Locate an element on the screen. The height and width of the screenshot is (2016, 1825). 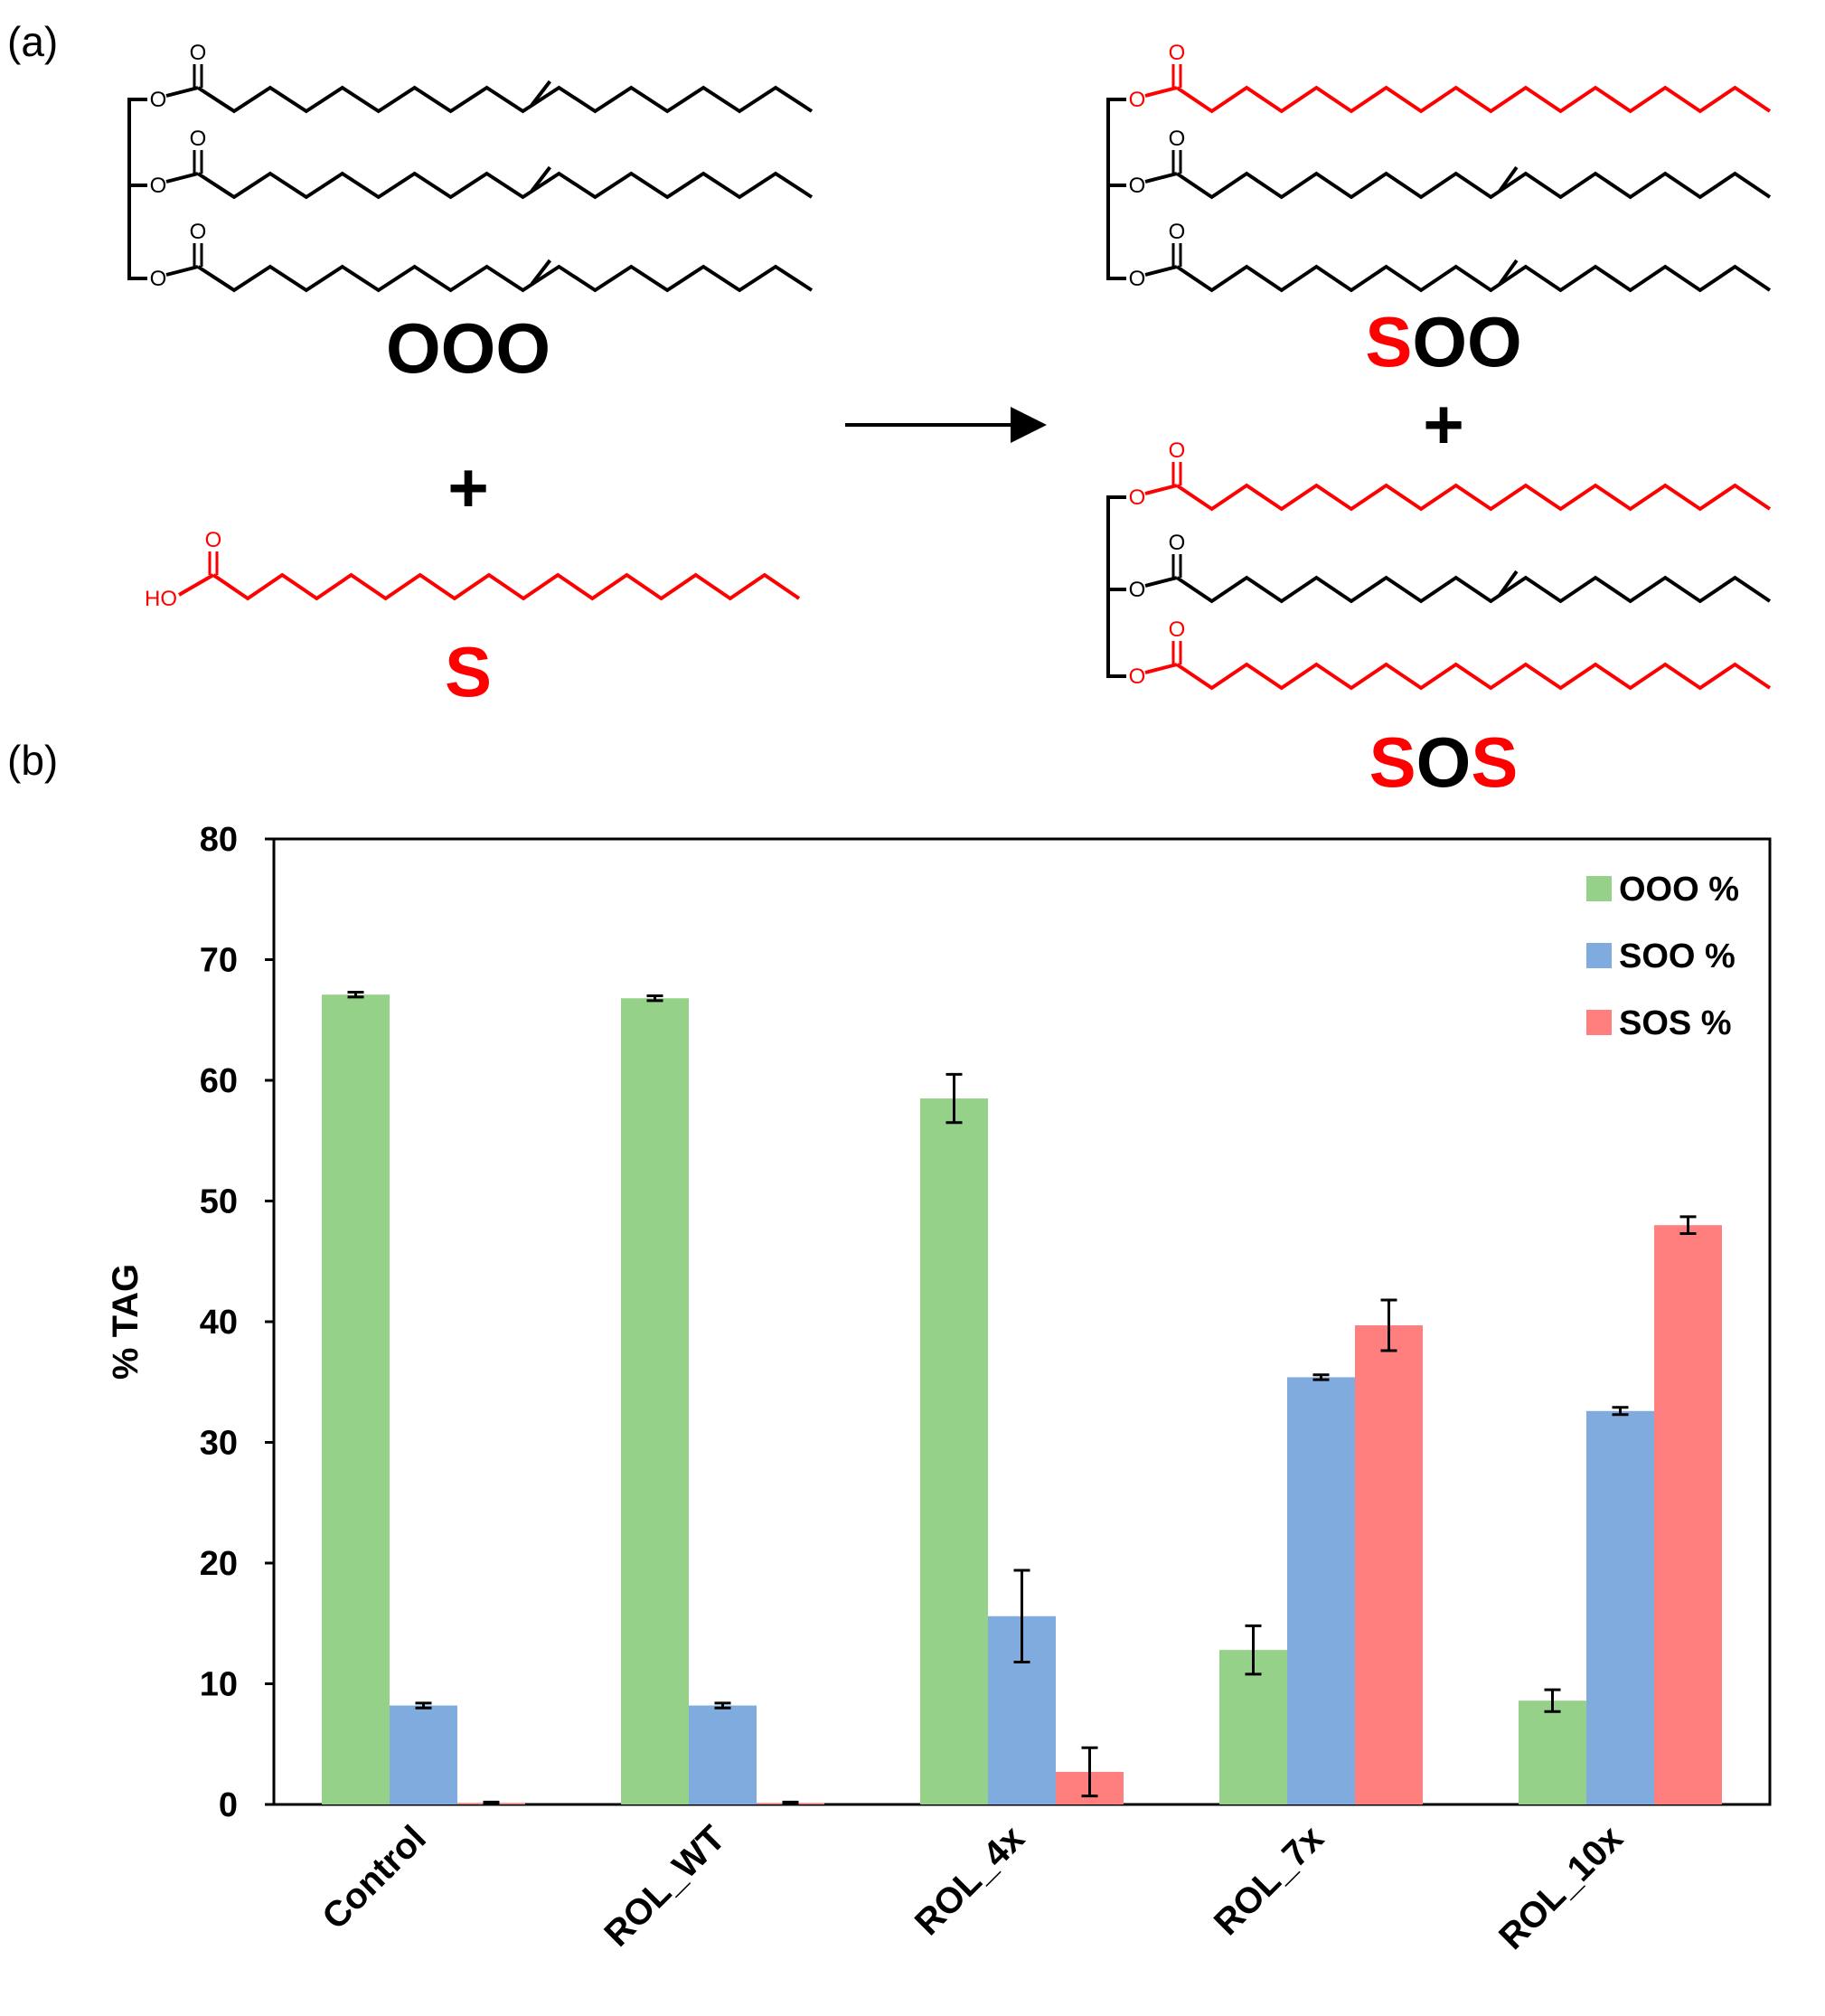
ooo-glycerol is located at coordinates (137, 189).